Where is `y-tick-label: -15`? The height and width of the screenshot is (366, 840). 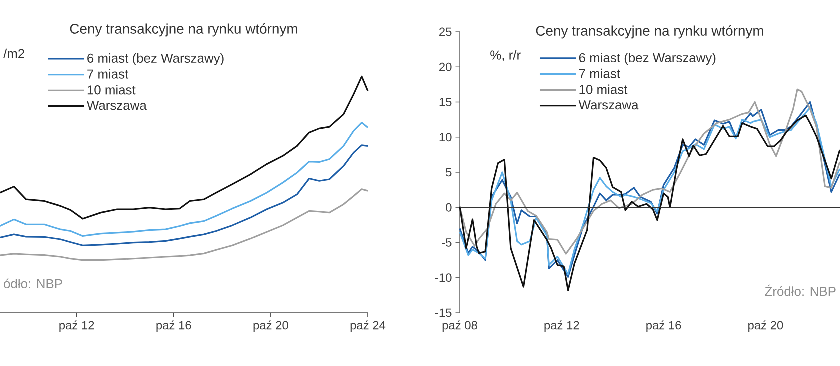
y-tick-label: -15 is located at coordinates (443, 313).